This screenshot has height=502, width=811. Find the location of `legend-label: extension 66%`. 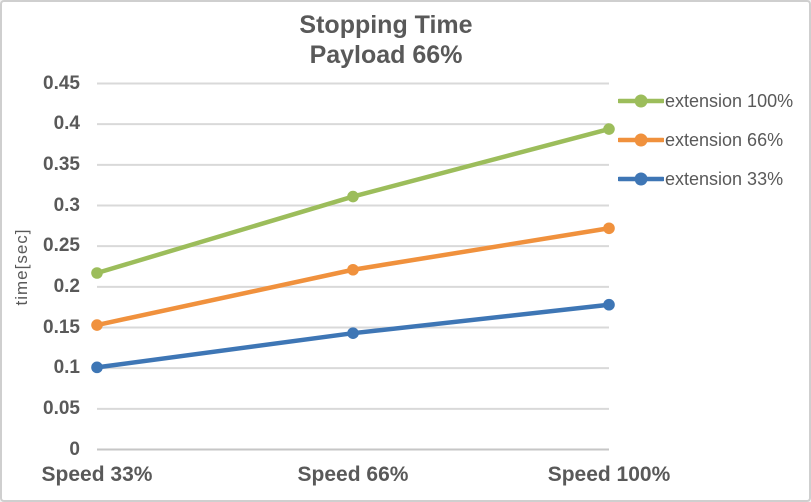

legend-label: extension 66% is located at coordinates (724, 139).